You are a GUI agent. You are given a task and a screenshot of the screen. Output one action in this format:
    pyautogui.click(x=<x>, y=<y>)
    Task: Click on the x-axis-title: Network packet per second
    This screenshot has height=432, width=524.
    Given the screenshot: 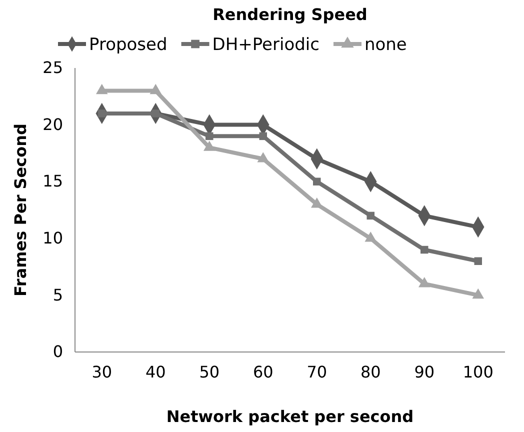 What is the action you would take?
    pyautogui.click(x=290, y=416)
    